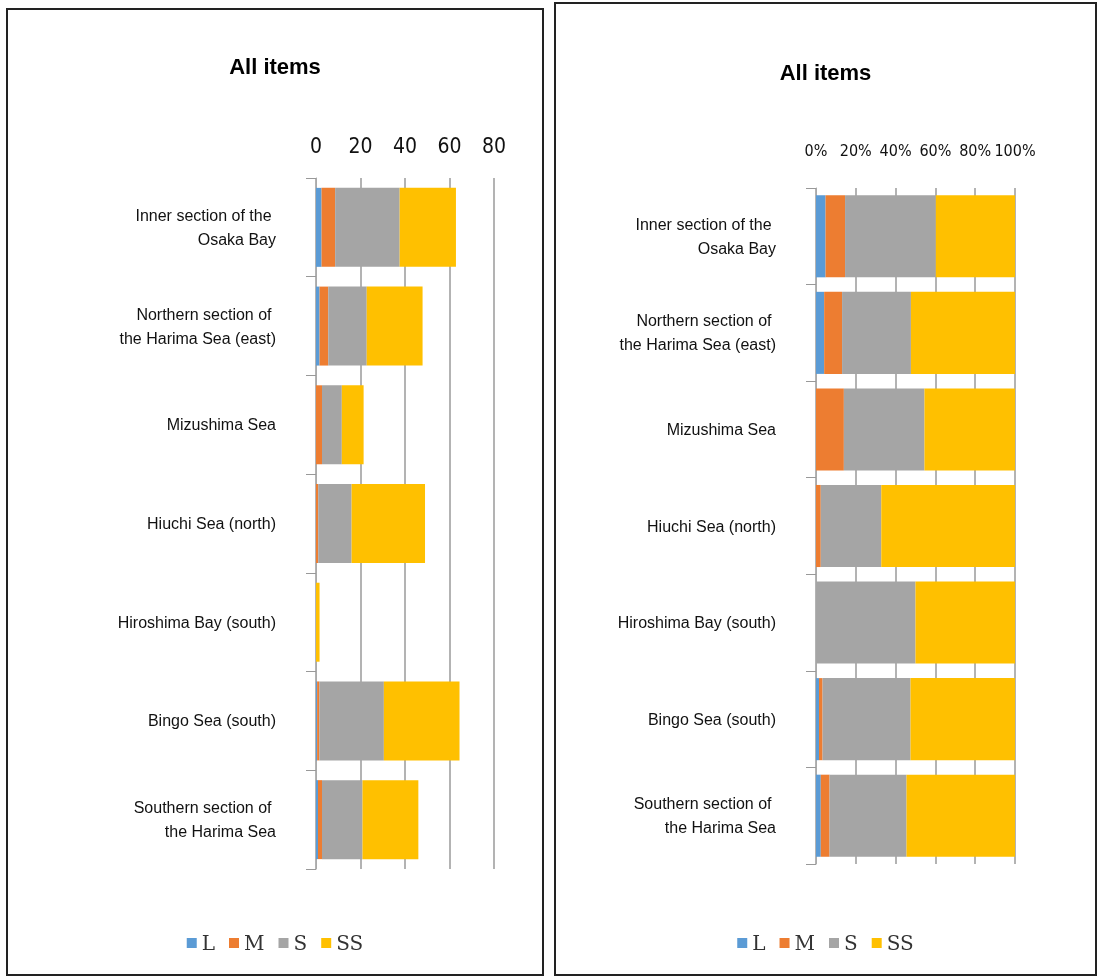 The height and width of the screenshot is (976, 1097). What do you see at coordinates (360, 145) in the screenshot?
I see `x-tick-label: 20` at bounding box center [360, 145].